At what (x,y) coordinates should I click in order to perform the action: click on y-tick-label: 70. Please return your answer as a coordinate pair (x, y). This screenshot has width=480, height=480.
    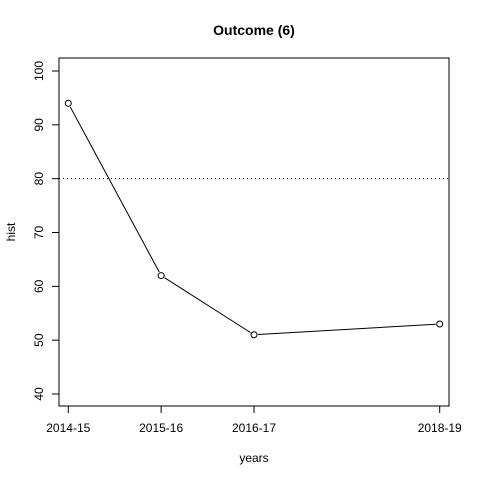
    Looking at the image, I should click on (39, 233).